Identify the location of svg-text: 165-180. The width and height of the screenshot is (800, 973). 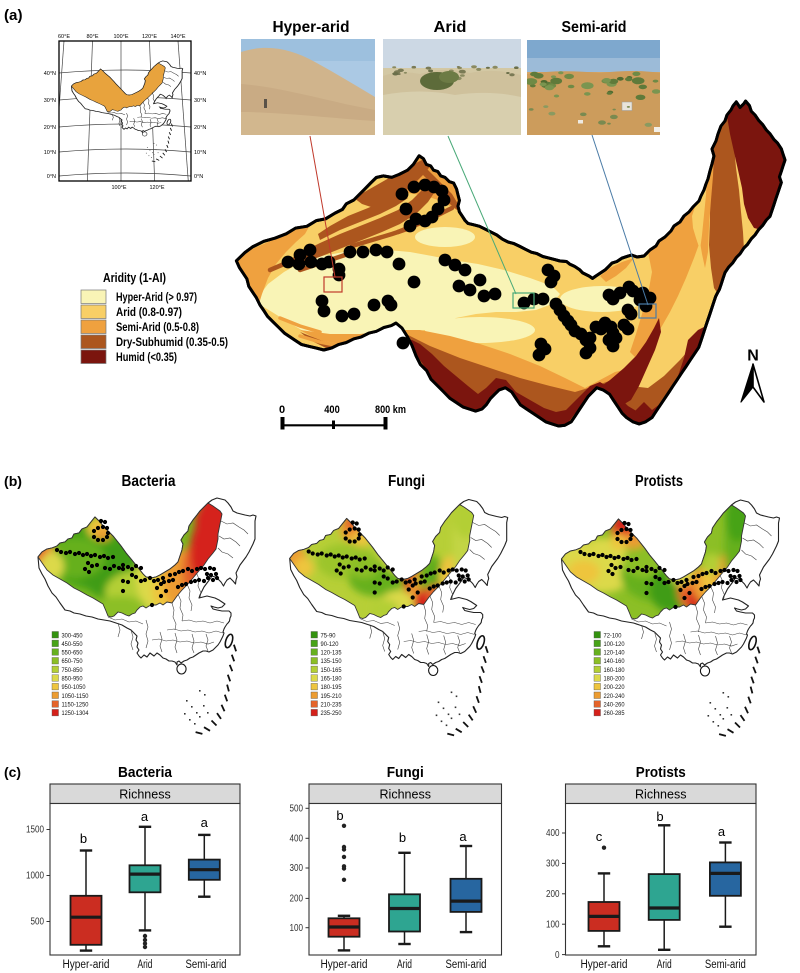
(331, 679).